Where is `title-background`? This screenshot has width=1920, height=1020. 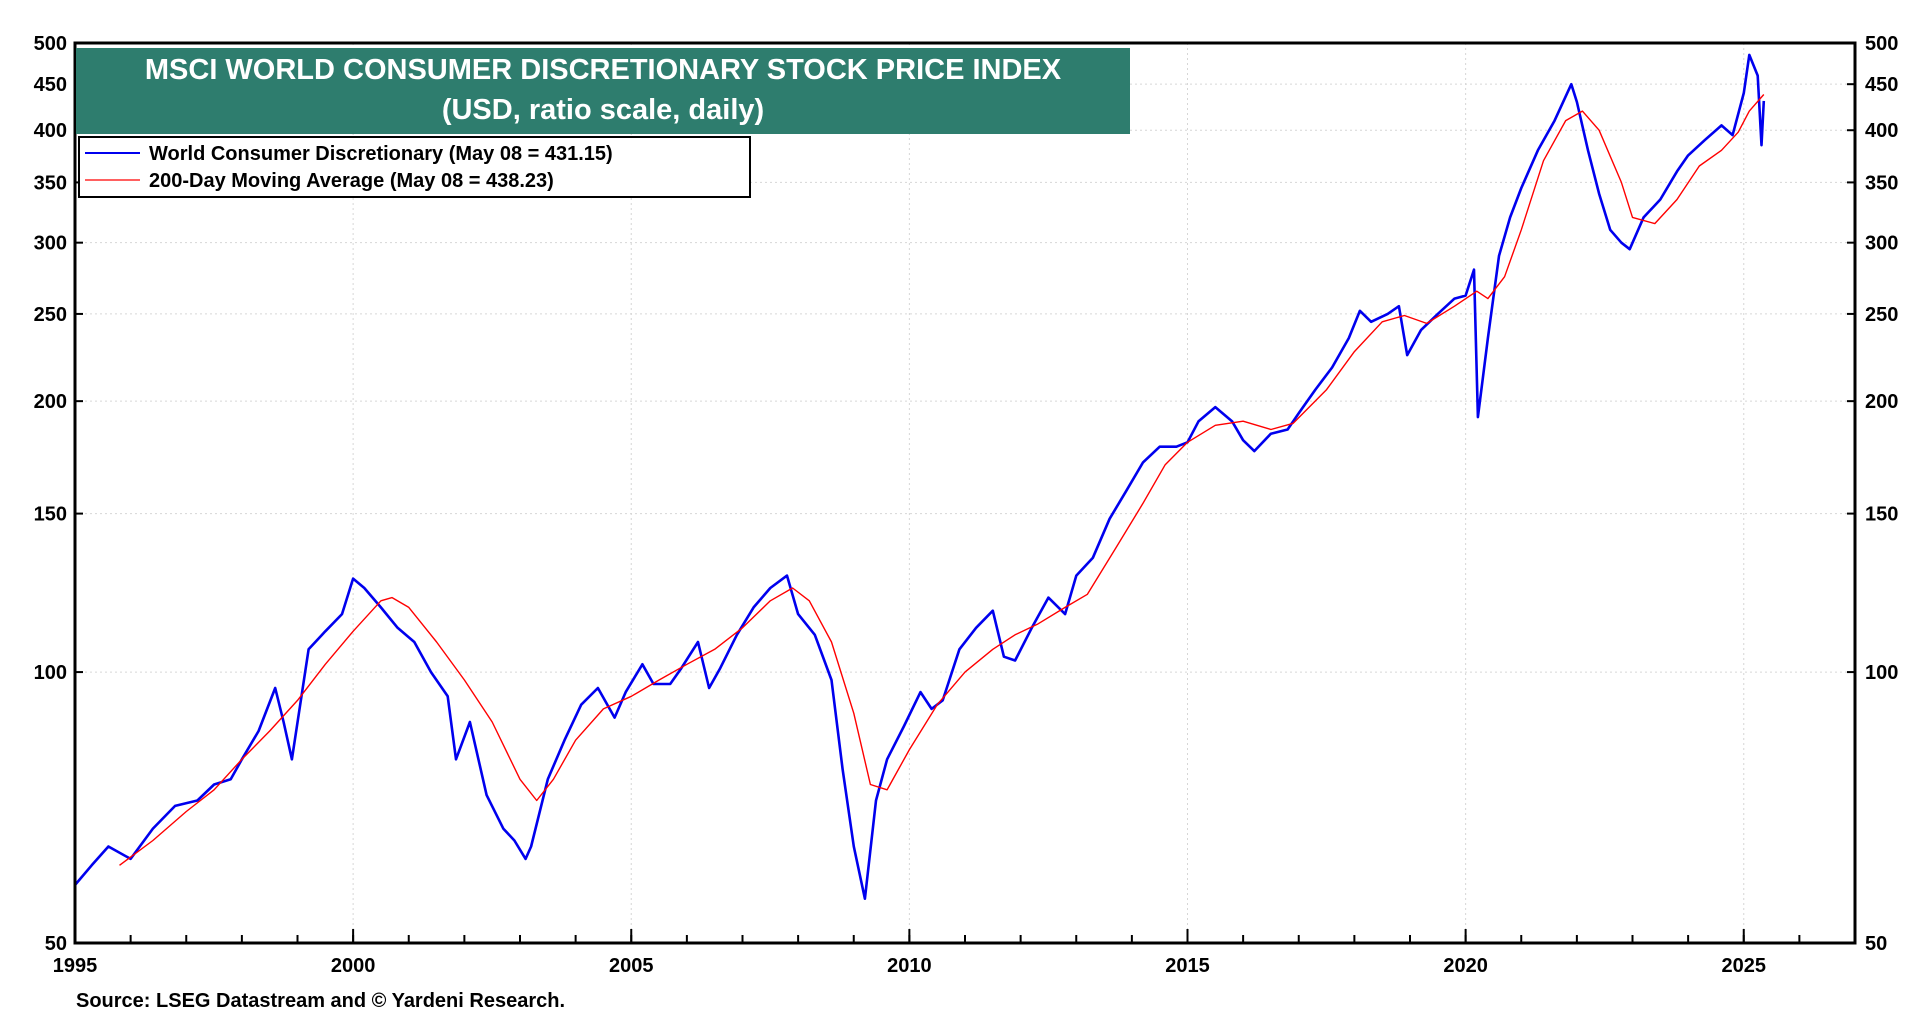
title-background is located at coordinates (603, 91).